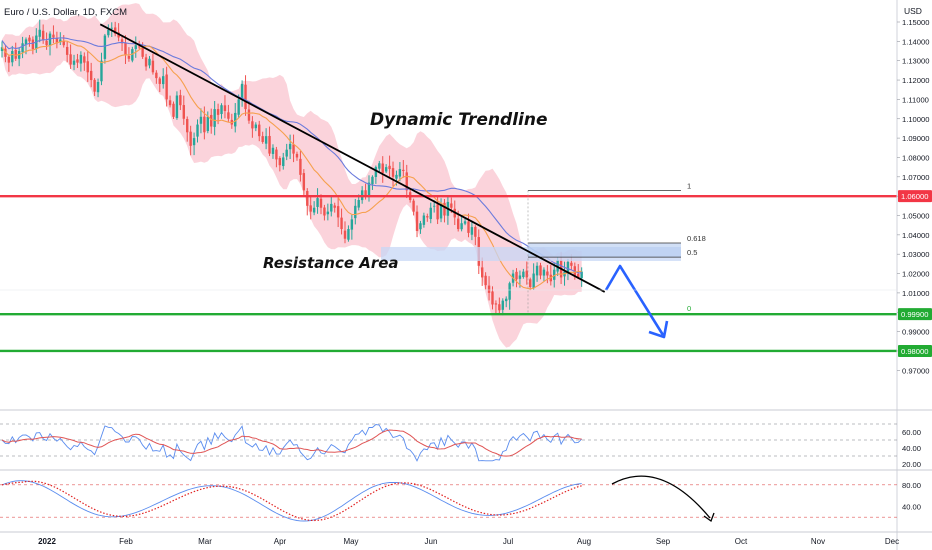  What do you see at coordinates (911, 464) in the screenshot?
I see `rsi-tick-label: 20.00` at bounding box center [911, 464].